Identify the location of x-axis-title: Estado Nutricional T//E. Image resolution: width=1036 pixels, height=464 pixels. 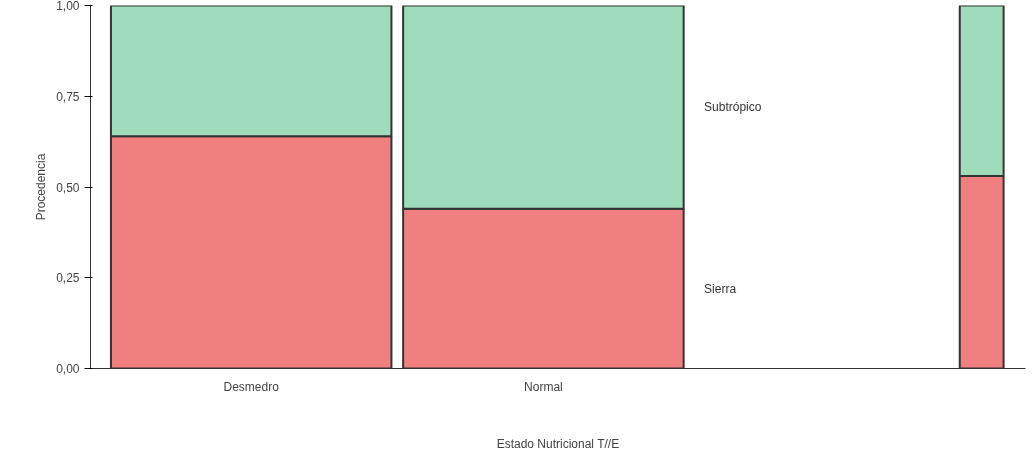
(558, 443).